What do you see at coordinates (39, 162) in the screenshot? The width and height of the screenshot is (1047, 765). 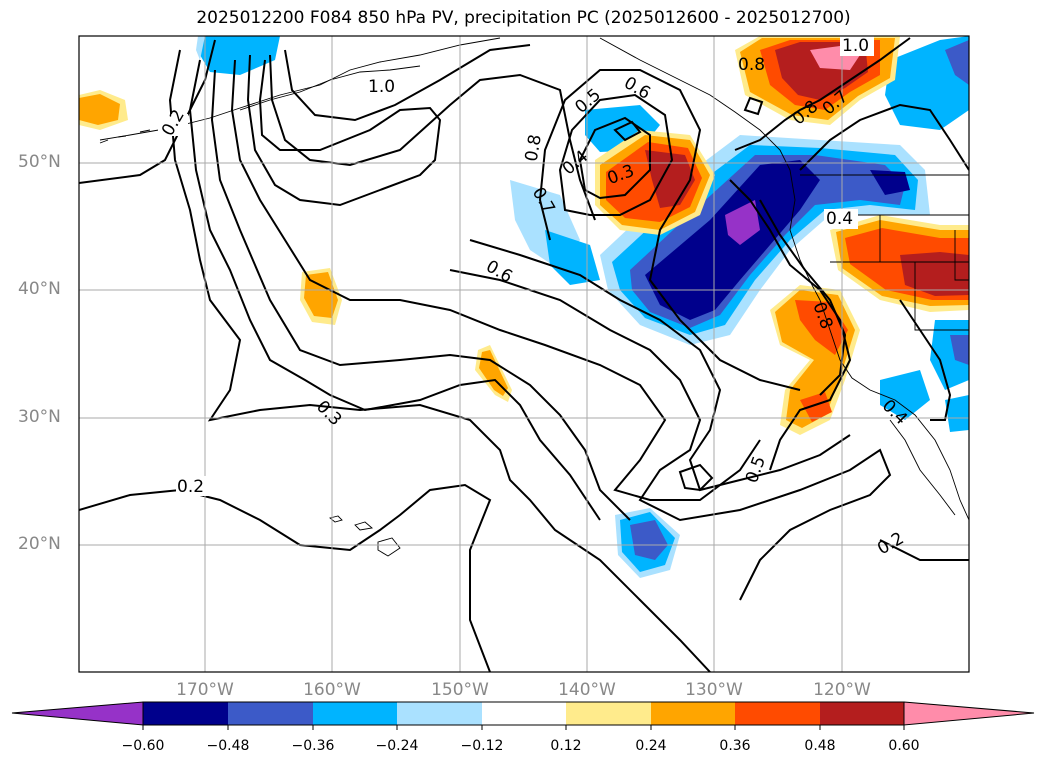 I see `latitude-label: 50°N` at bounding box center [39, 162].